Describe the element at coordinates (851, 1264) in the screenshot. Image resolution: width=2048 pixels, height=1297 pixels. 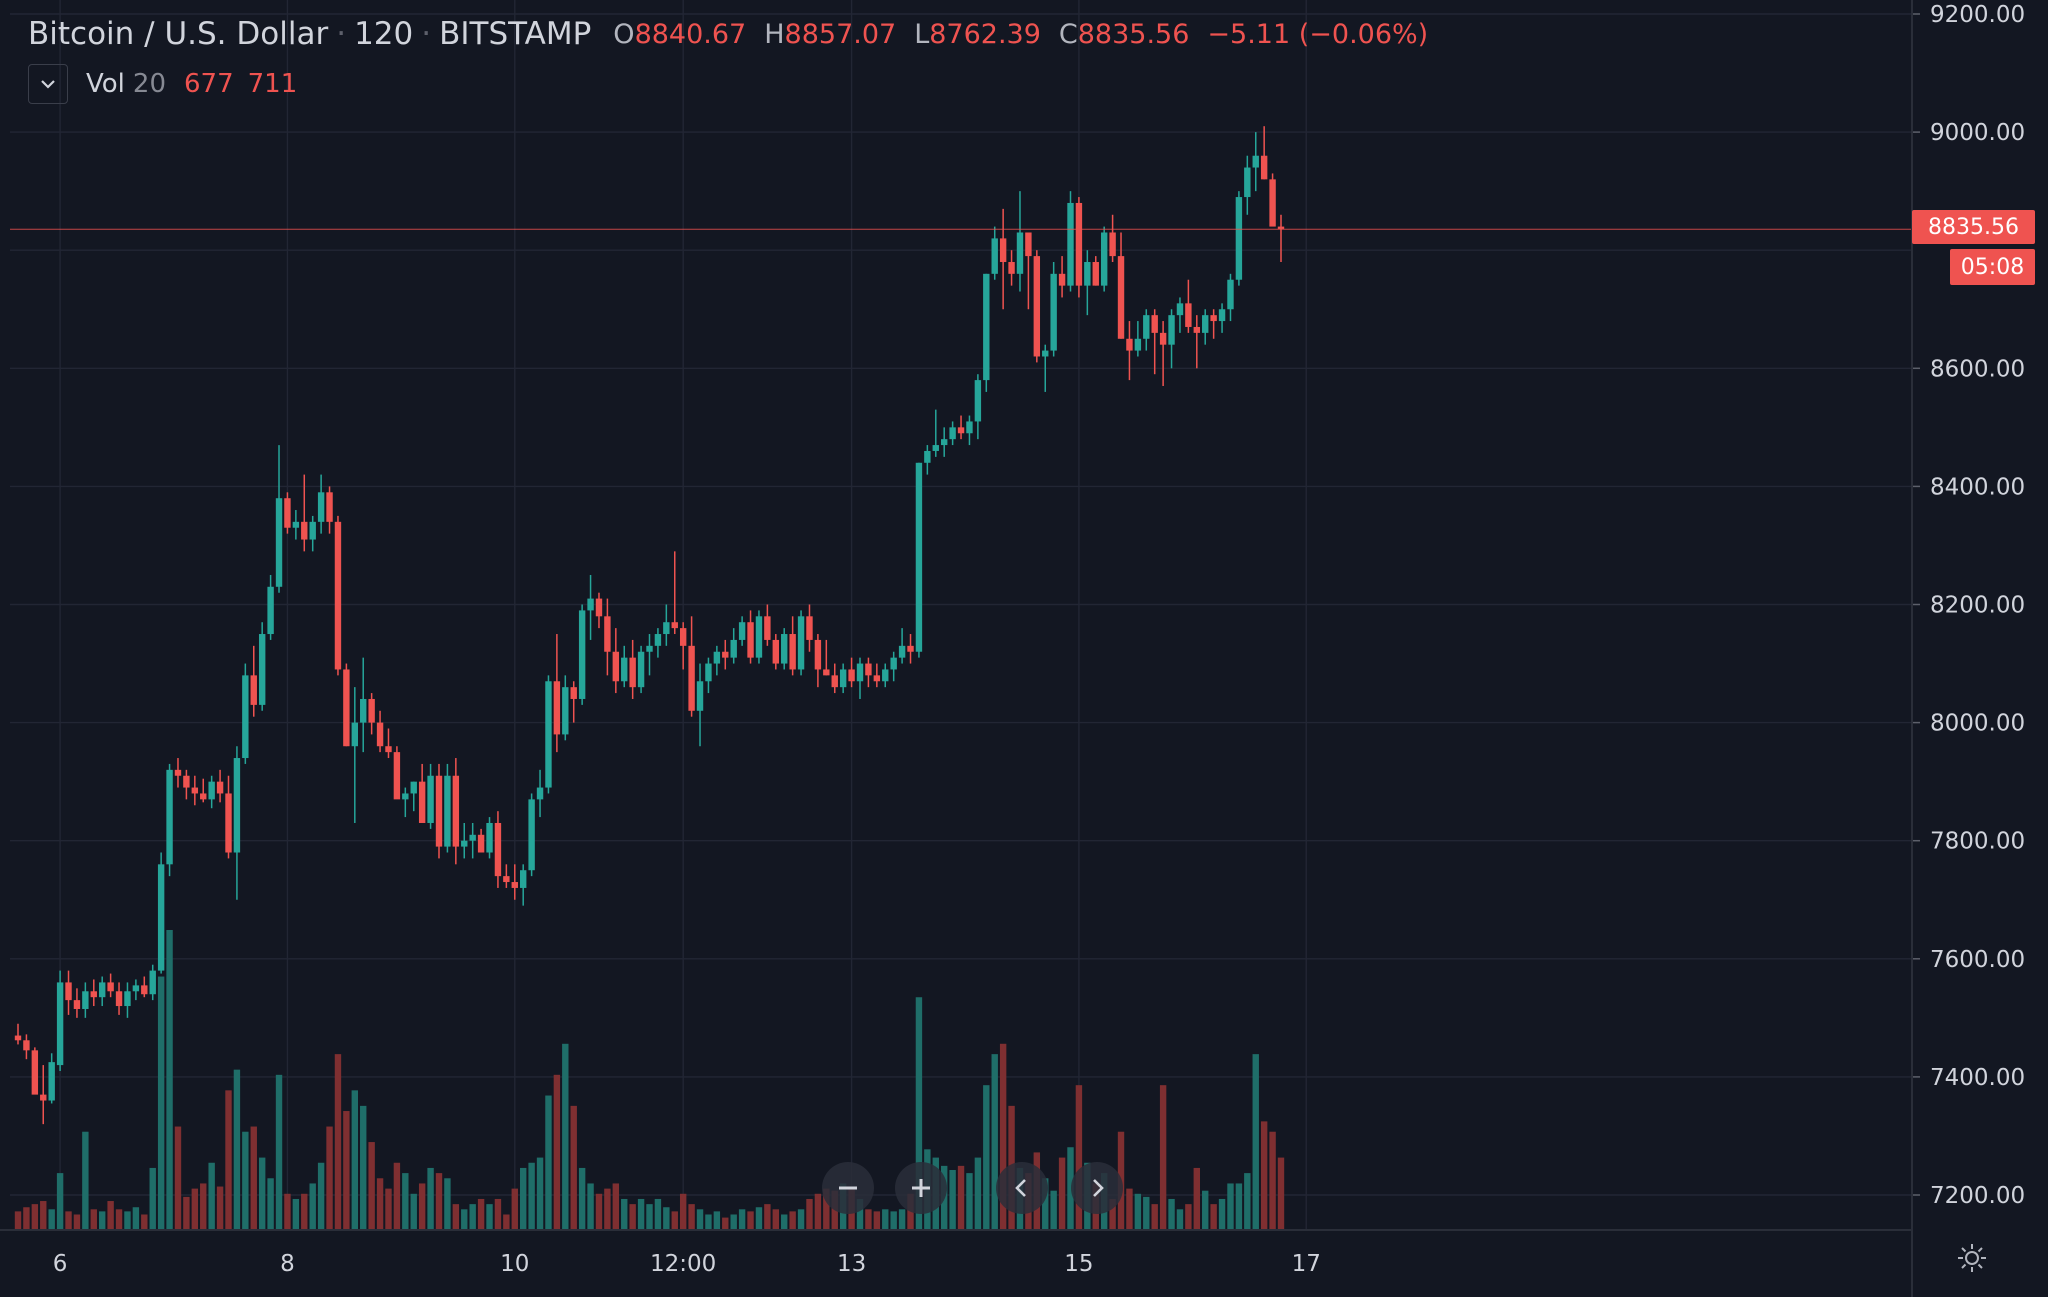
I see `time-label: 13` at that location.